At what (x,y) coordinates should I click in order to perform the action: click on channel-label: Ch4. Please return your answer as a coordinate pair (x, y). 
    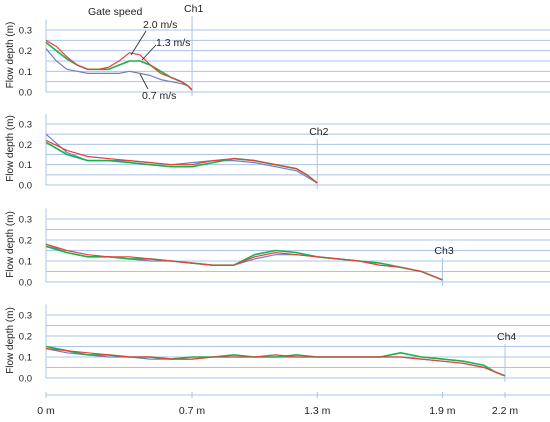
    Looking at the image, I should click on (506, 337).